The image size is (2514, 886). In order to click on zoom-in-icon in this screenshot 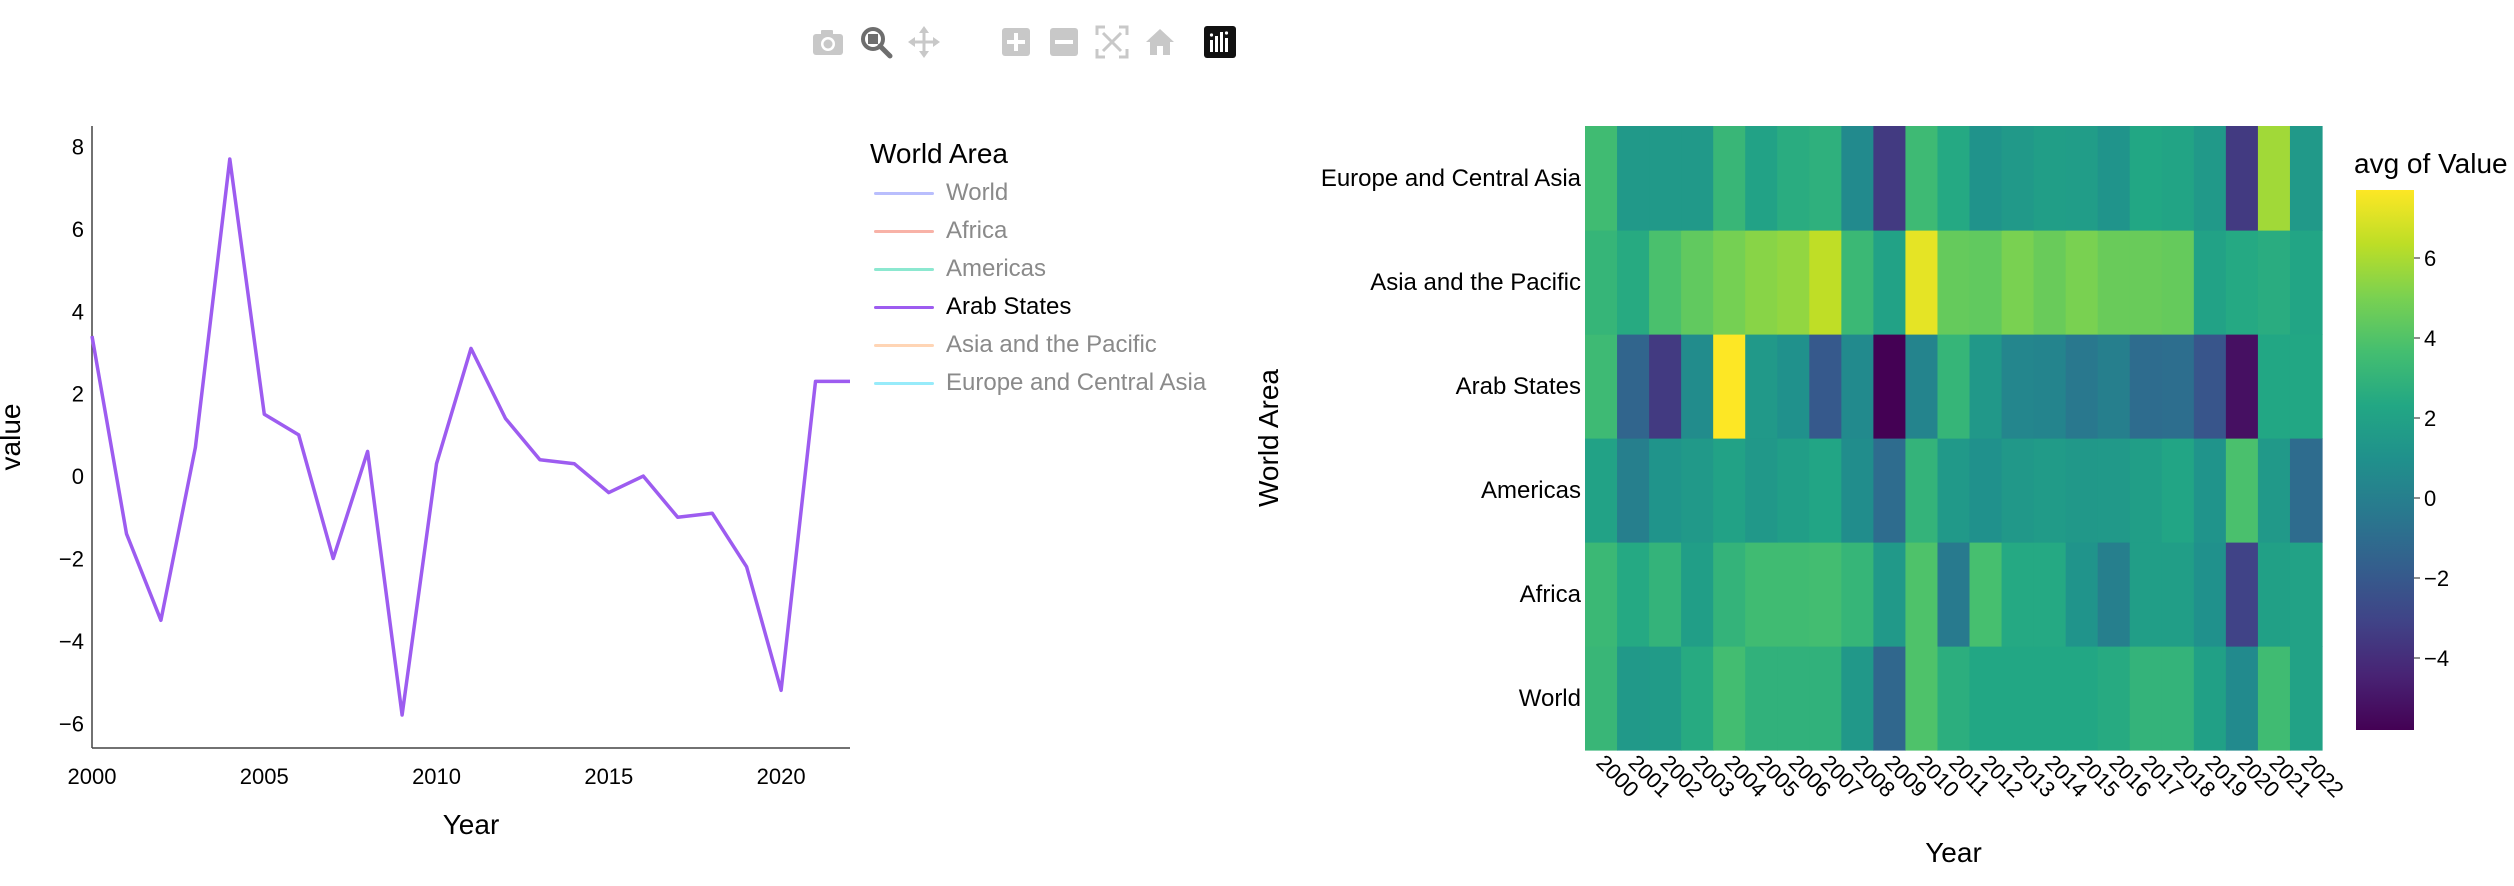, I will do `click(1016, 42)`.